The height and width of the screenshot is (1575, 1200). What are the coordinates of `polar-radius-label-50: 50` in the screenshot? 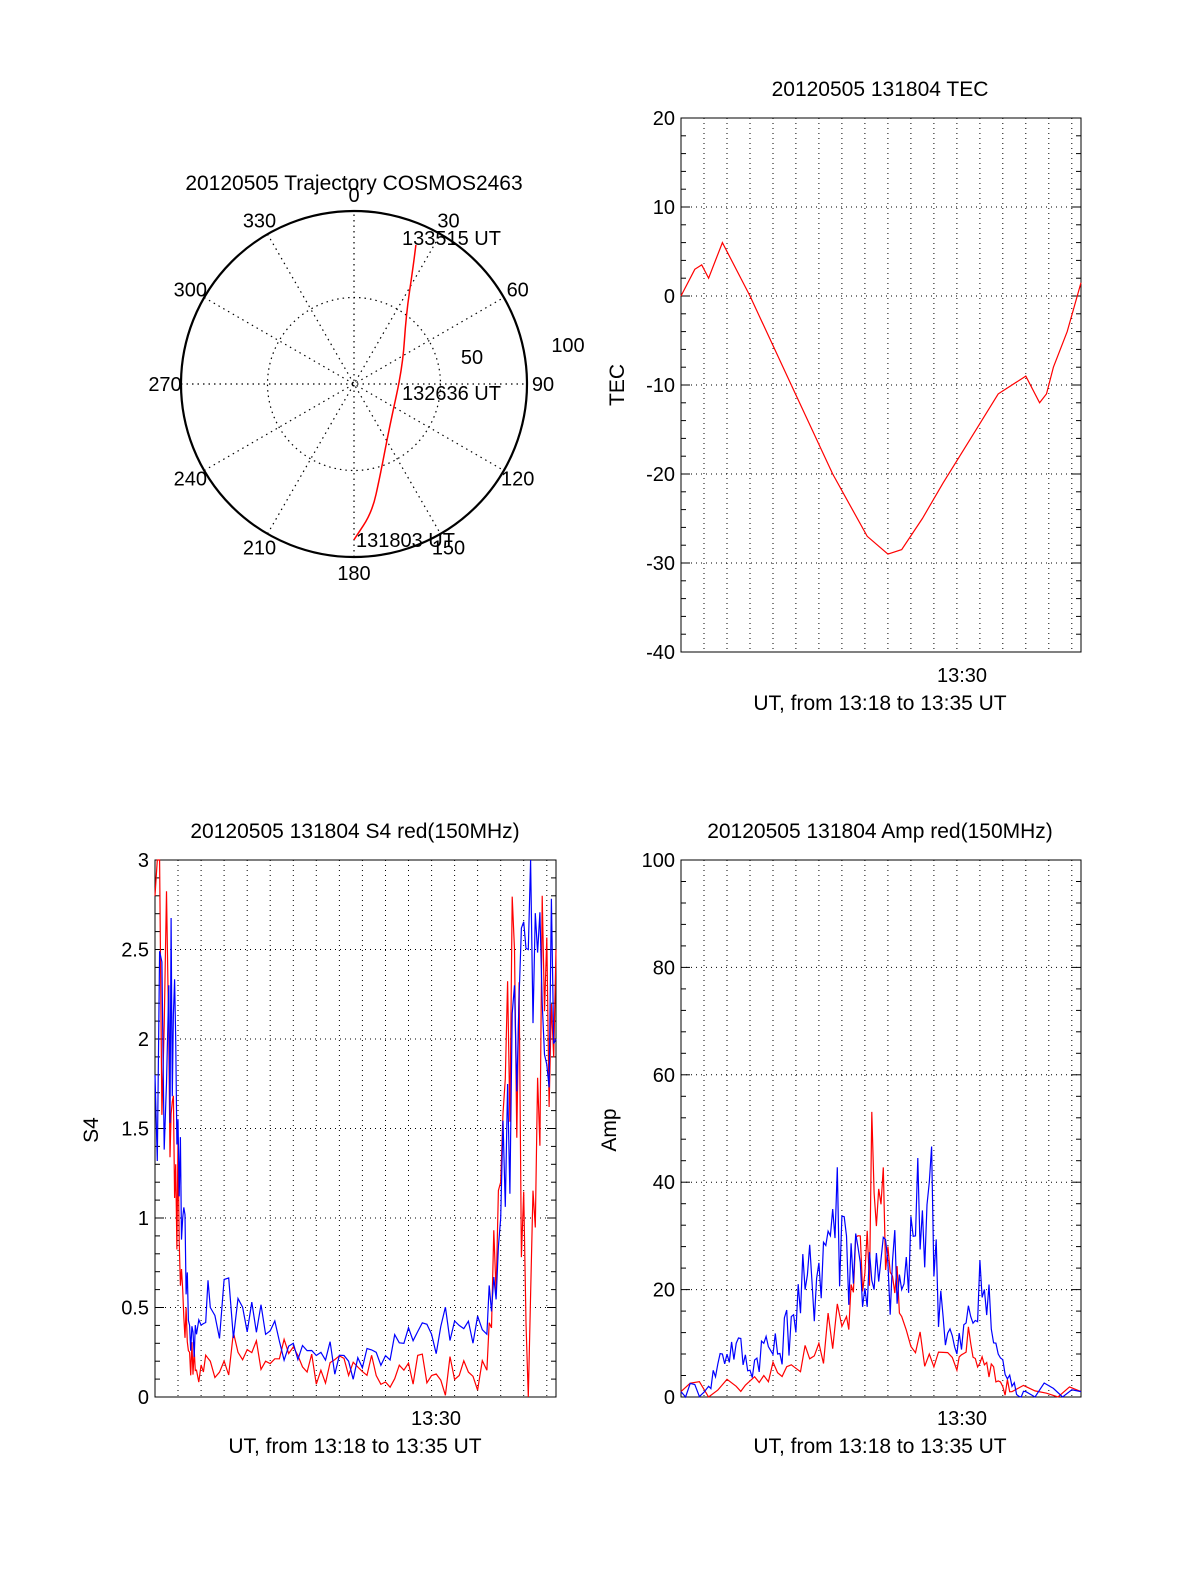 It's located at (472, 358).